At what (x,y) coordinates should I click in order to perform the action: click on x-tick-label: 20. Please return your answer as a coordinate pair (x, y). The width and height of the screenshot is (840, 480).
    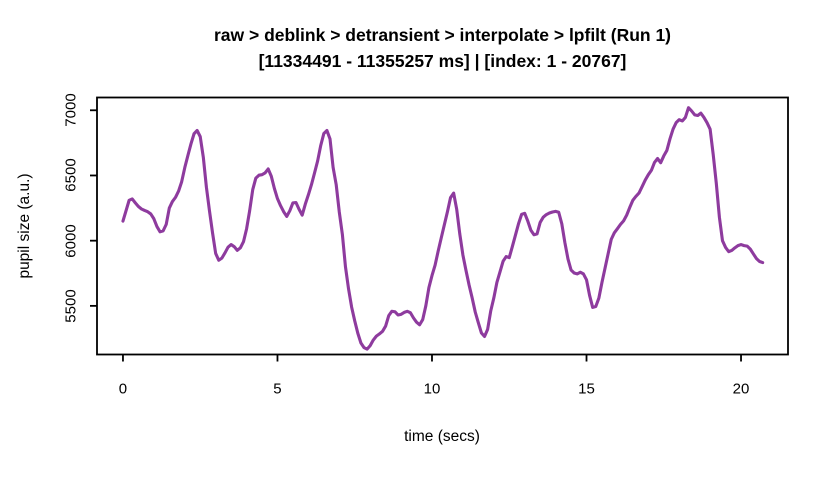
    Looking at the image, I should click on (741, 389).